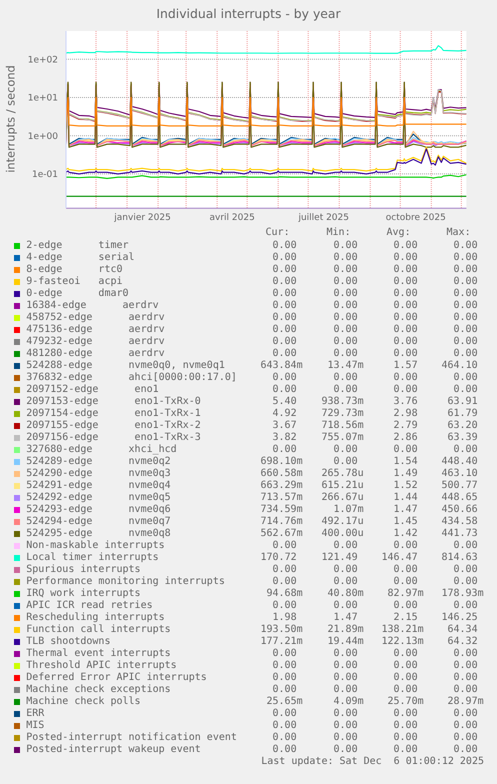  What do you see at coordinates (406, 474) in the screenshot?
I see `text: 1.49` at bounding box center [406, 474].